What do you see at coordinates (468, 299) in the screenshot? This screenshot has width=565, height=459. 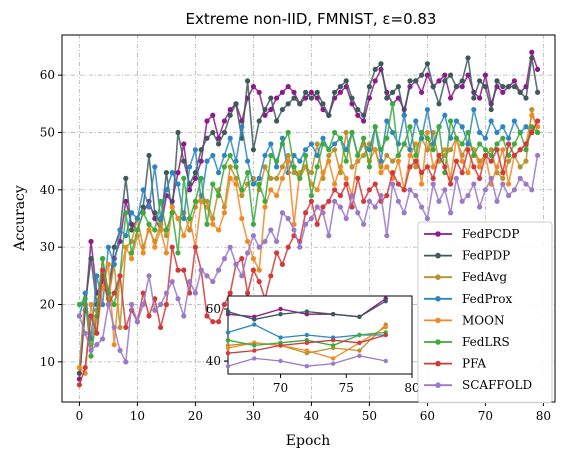 I see `legend-entry-fedprox: FedProx` at bounding box center [468, 299].